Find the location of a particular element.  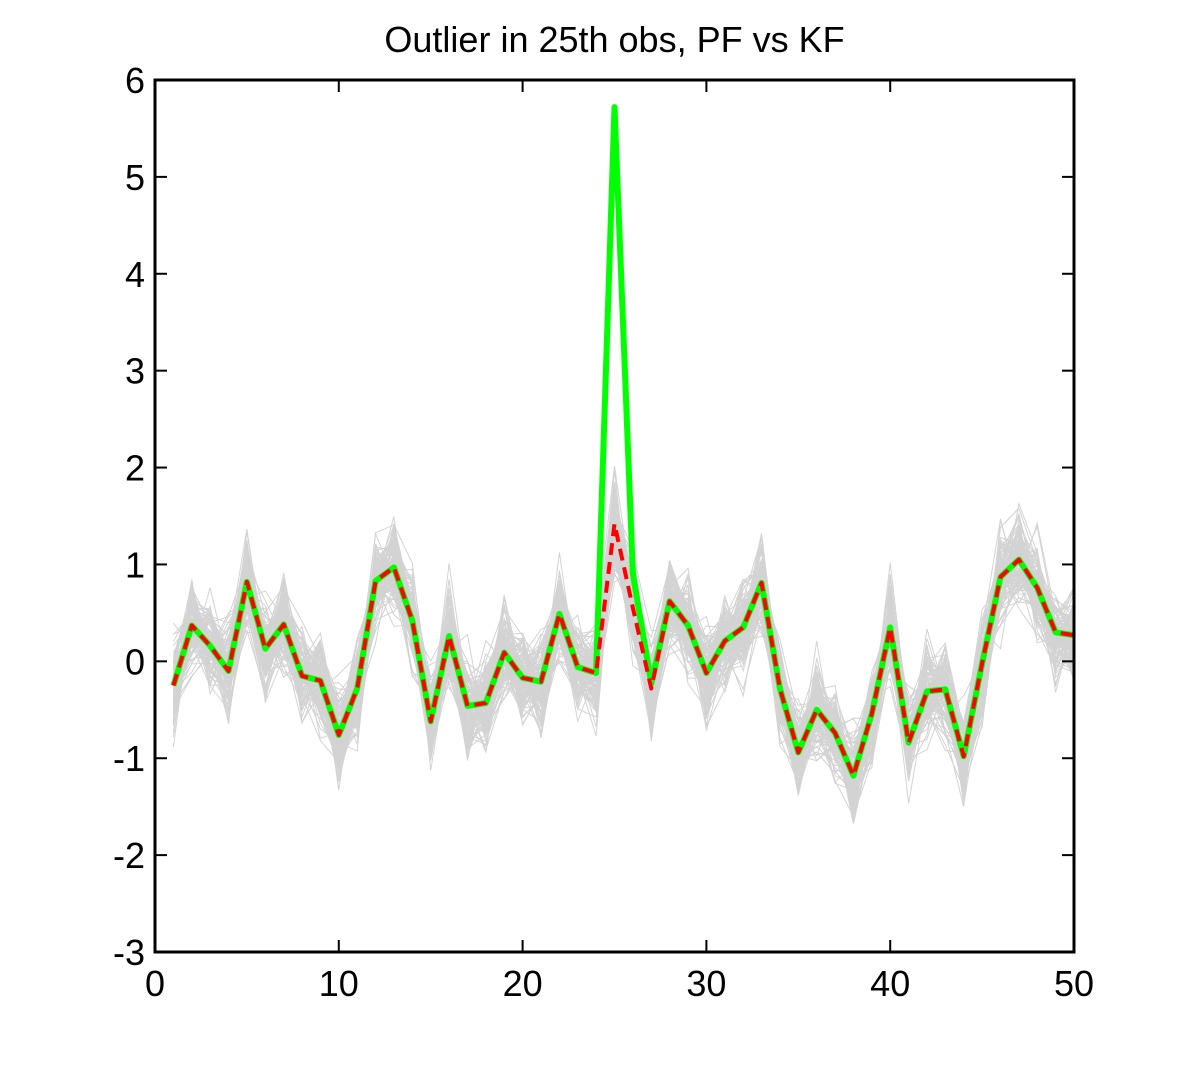

y-tick-label: 4 is located at coordinates (135, 274).